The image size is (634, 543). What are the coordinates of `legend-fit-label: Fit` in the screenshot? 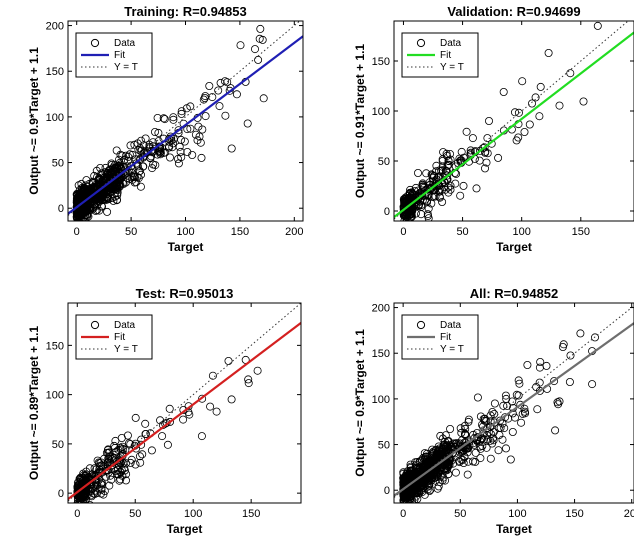 It's located at (119, 55).